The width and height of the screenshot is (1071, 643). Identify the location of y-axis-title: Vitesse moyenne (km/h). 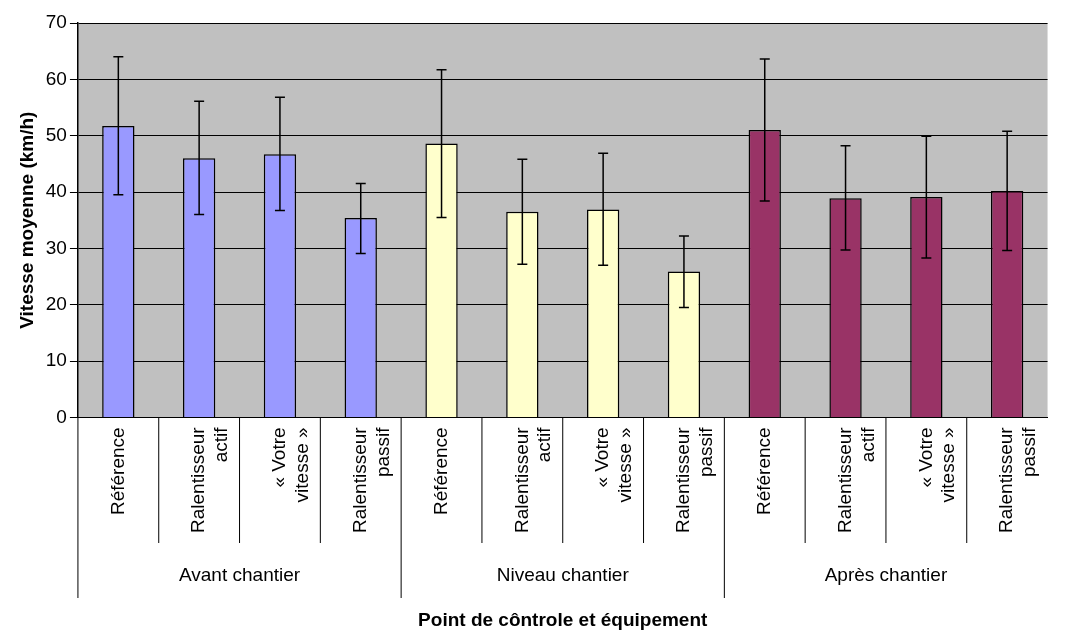
(26, 220).